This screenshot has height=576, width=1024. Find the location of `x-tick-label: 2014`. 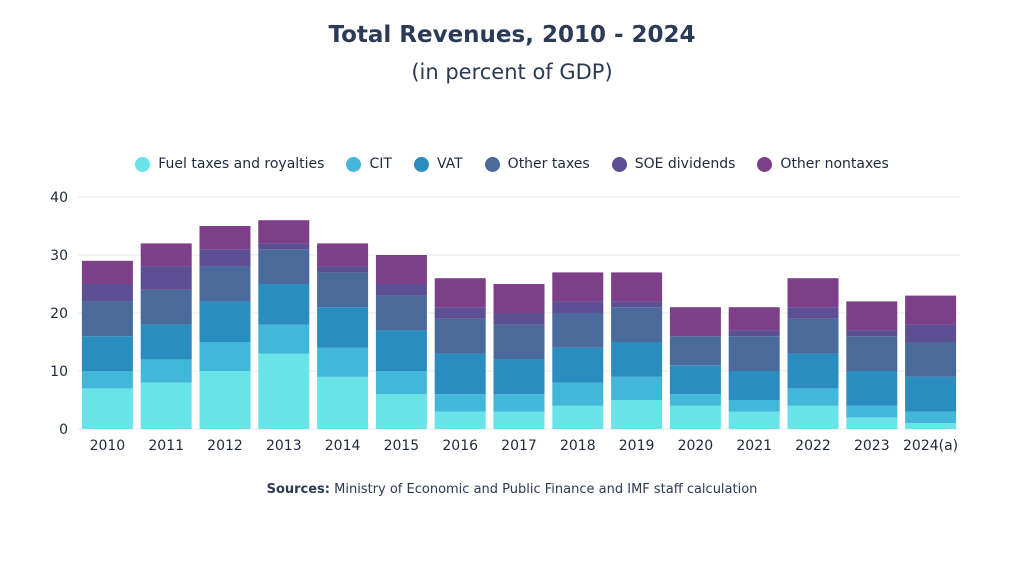

x-tick-label: 2014 is located at coordinates (343, 446).